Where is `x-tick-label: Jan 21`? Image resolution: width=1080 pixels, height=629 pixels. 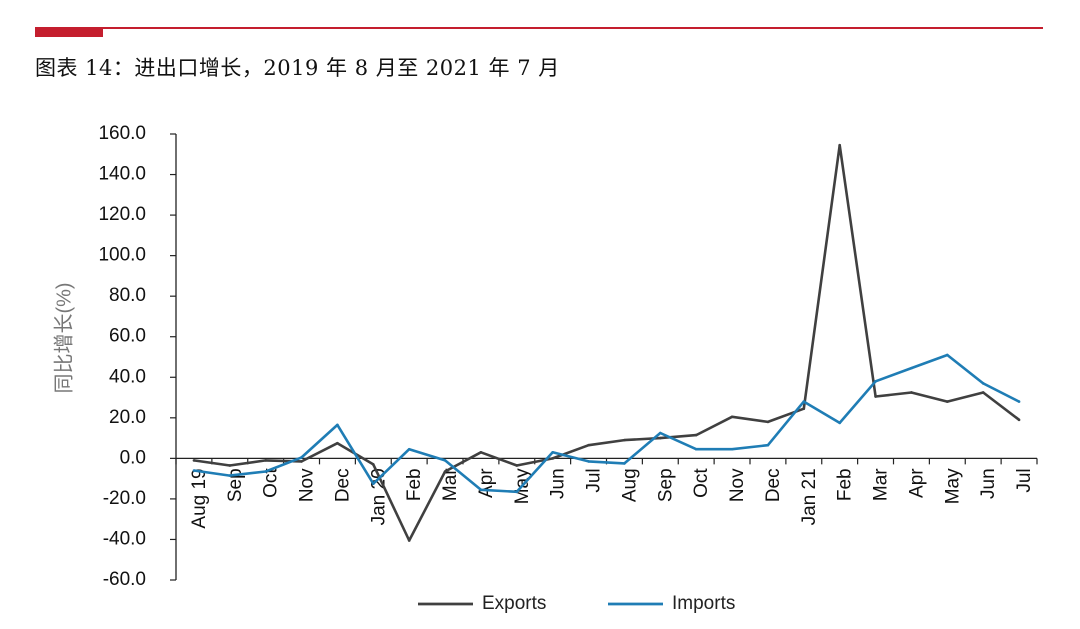
x-tick-label: Jan 21 is located at coordinates (809, 496).